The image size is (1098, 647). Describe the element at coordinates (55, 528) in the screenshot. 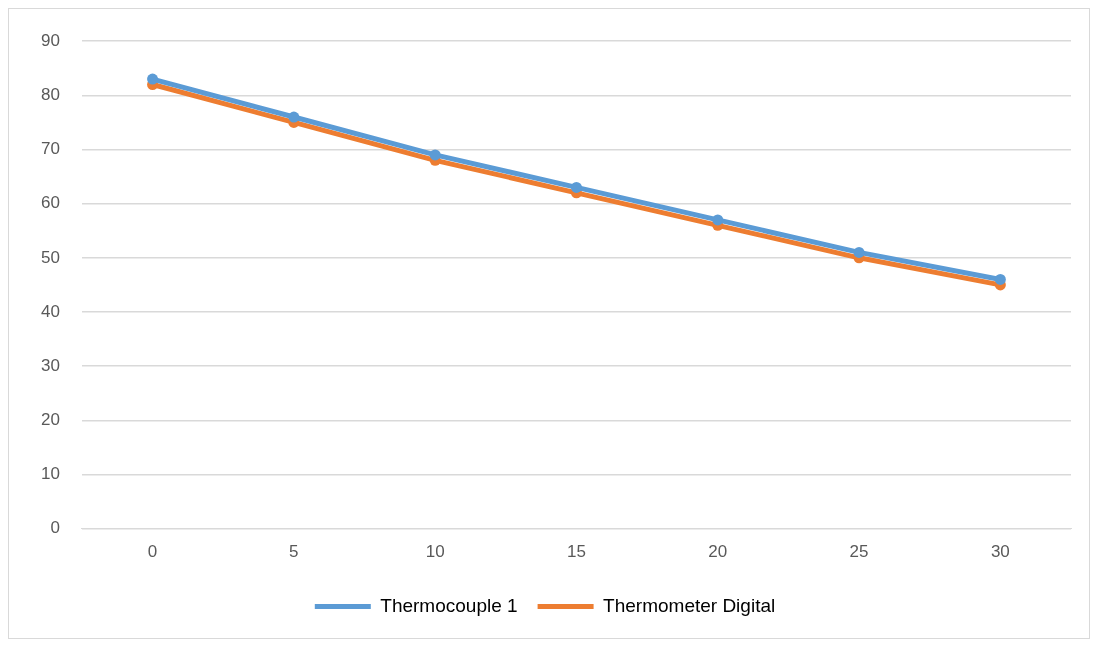

I see `y-tick-label: 0` at that location.